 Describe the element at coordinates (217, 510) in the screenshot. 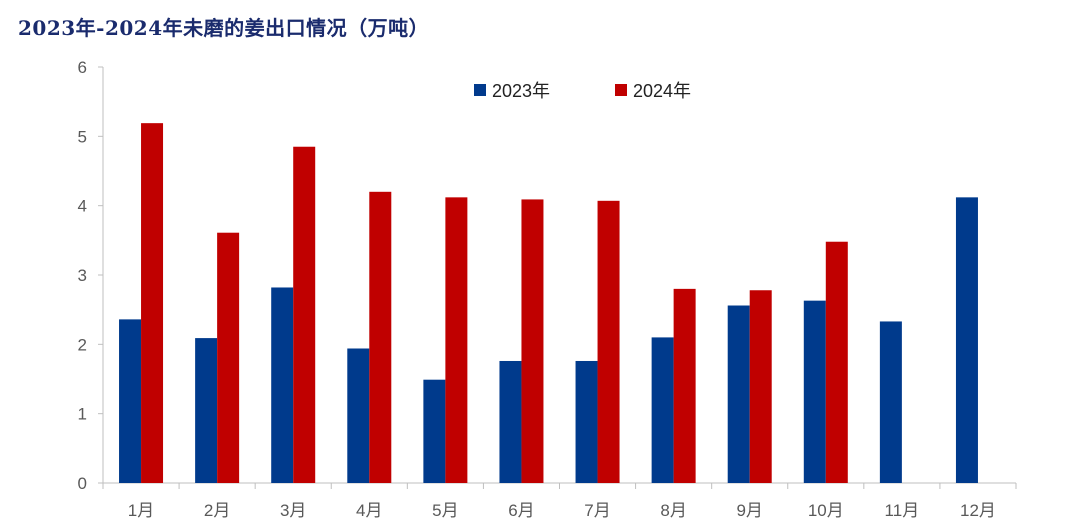

I see `x-tick-label: 2月` at that location.